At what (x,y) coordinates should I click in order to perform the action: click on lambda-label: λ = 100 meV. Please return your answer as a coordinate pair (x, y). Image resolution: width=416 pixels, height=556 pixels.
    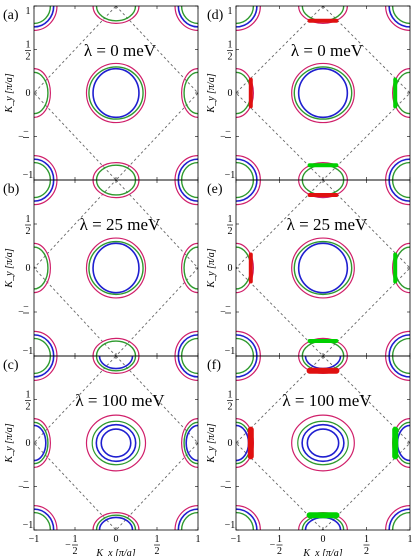
    Looking at the image, I should click on (327, 400).